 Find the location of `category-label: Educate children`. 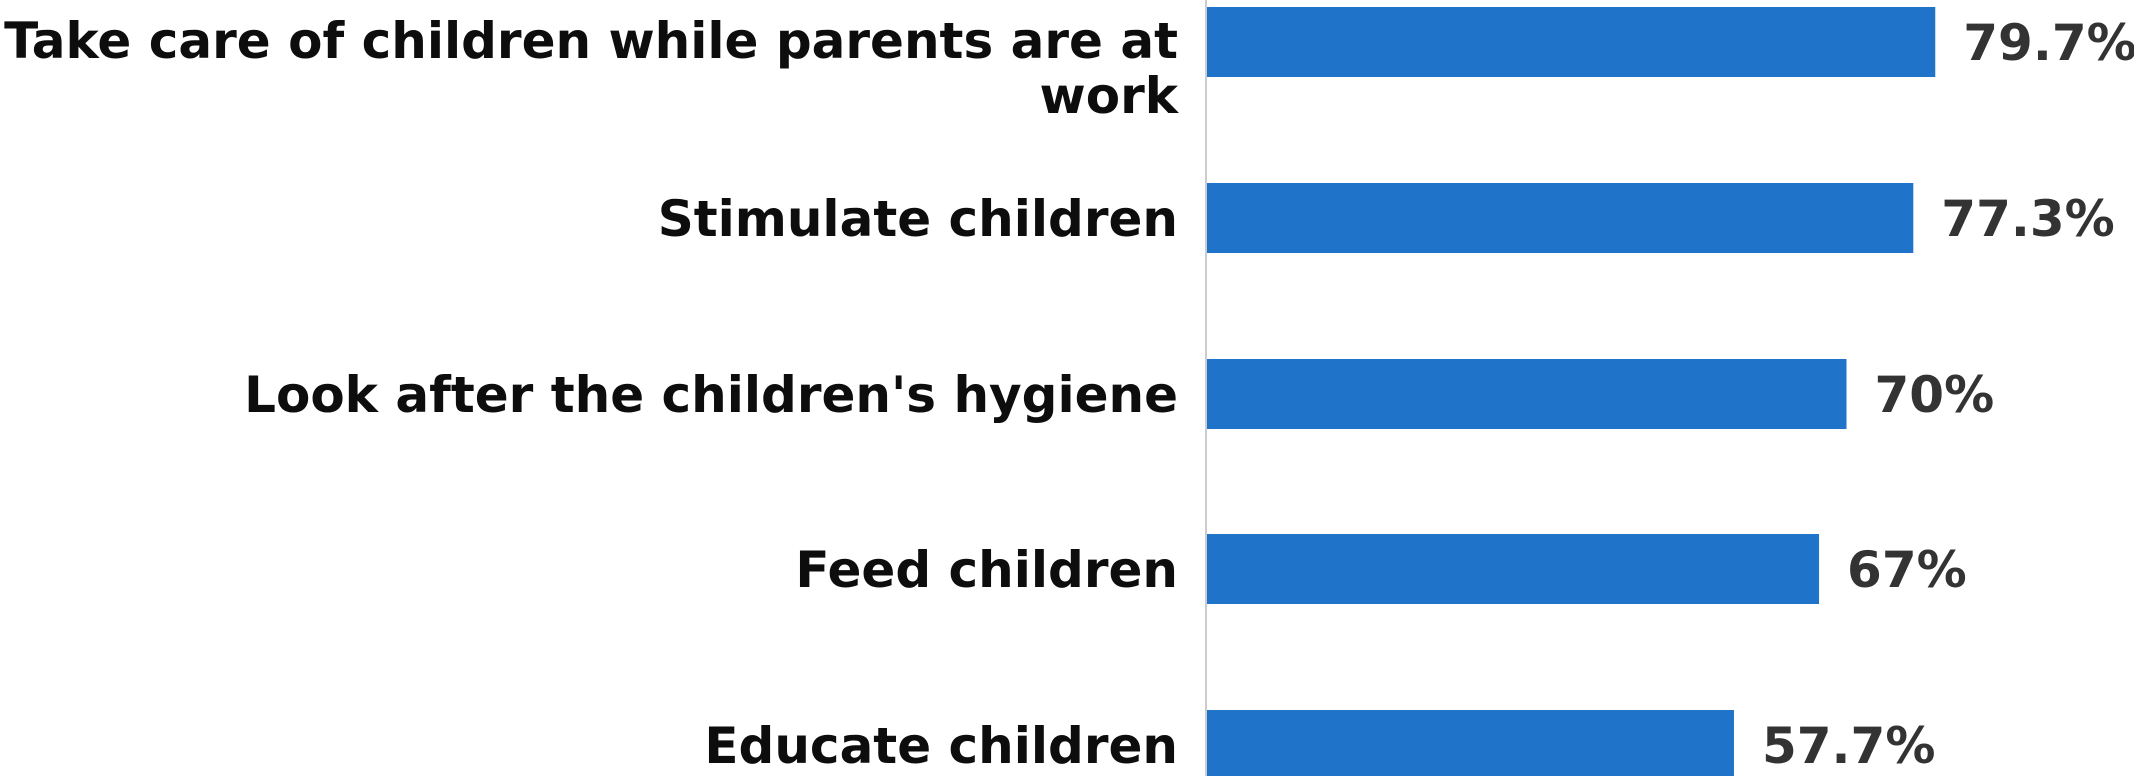

category-label: Educate children is located at coordinates (941, 746).